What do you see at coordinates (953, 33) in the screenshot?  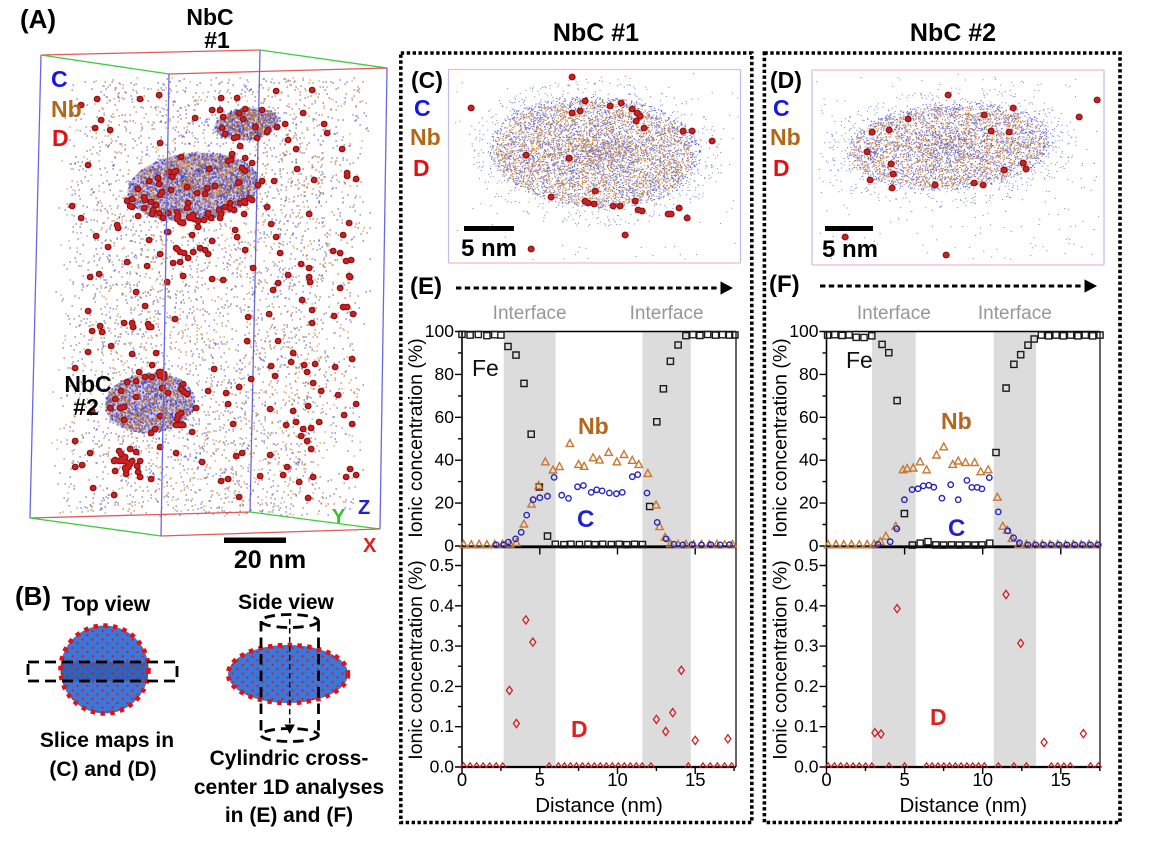 I see `svg-text: NbC #2` at bounding box center [953, 33].